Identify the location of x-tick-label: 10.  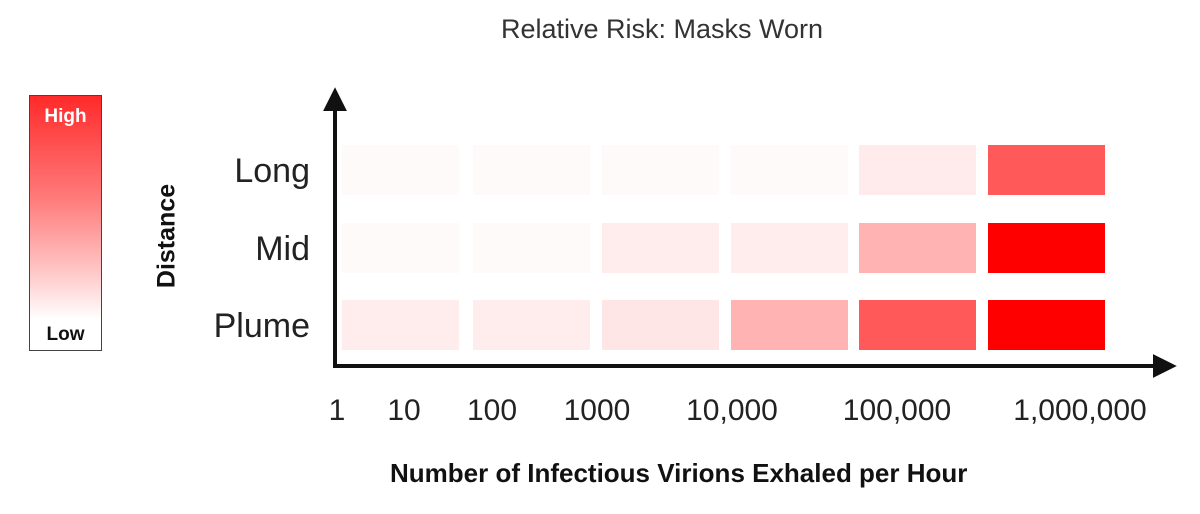
(403, 410).